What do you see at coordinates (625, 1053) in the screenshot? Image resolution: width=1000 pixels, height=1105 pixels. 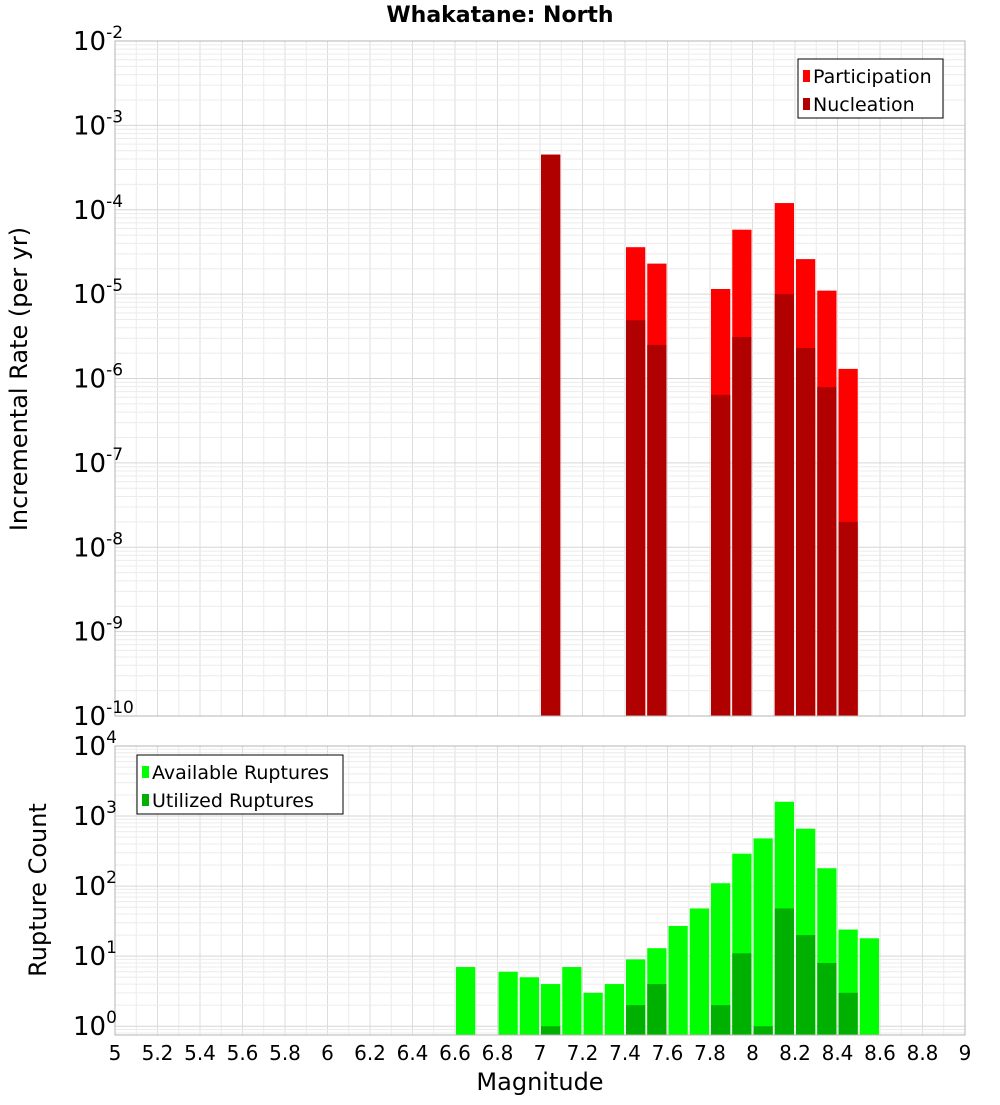 I see `x-tick-label: 7.4` at bounding box center [625, 1053].